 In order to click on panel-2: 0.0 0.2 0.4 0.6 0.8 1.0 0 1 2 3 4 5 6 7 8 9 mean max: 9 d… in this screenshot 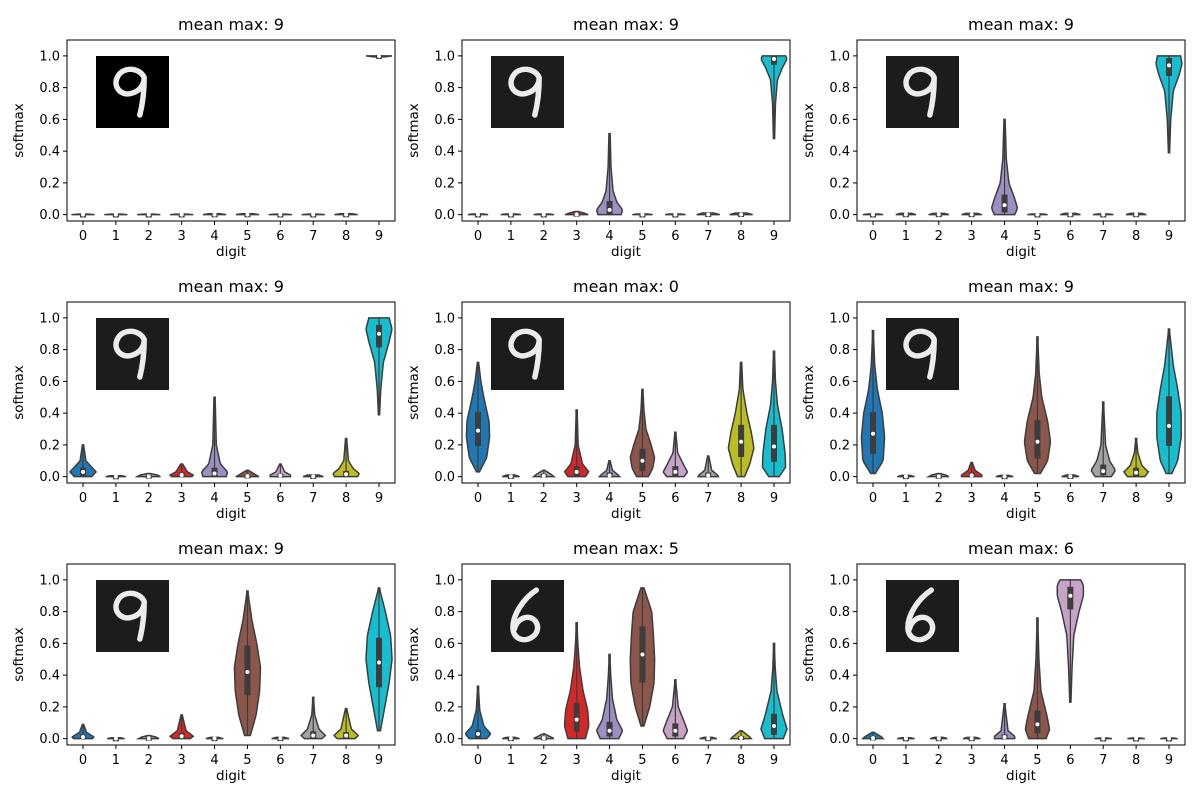, I will do `click(993, 137)`.